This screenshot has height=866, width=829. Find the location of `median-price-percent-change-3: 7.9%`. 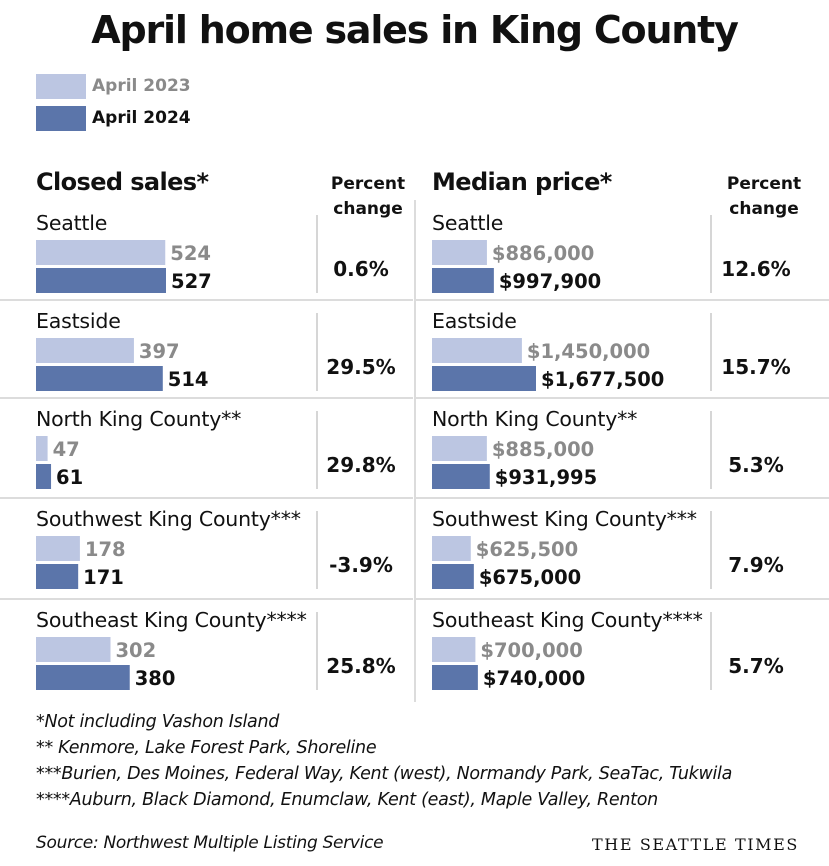

median-price-percent-change-3: 7.9% is located at coordinates (755, 565).